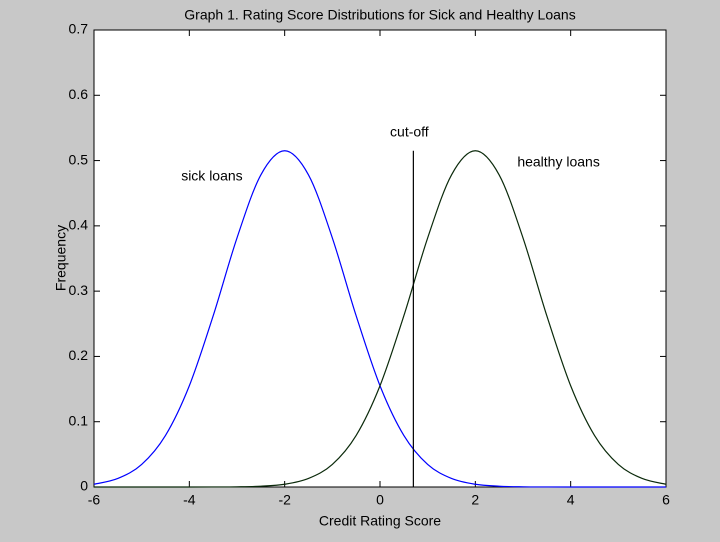  I want to click on y-tick-label: 0.2, so click(79, 355).